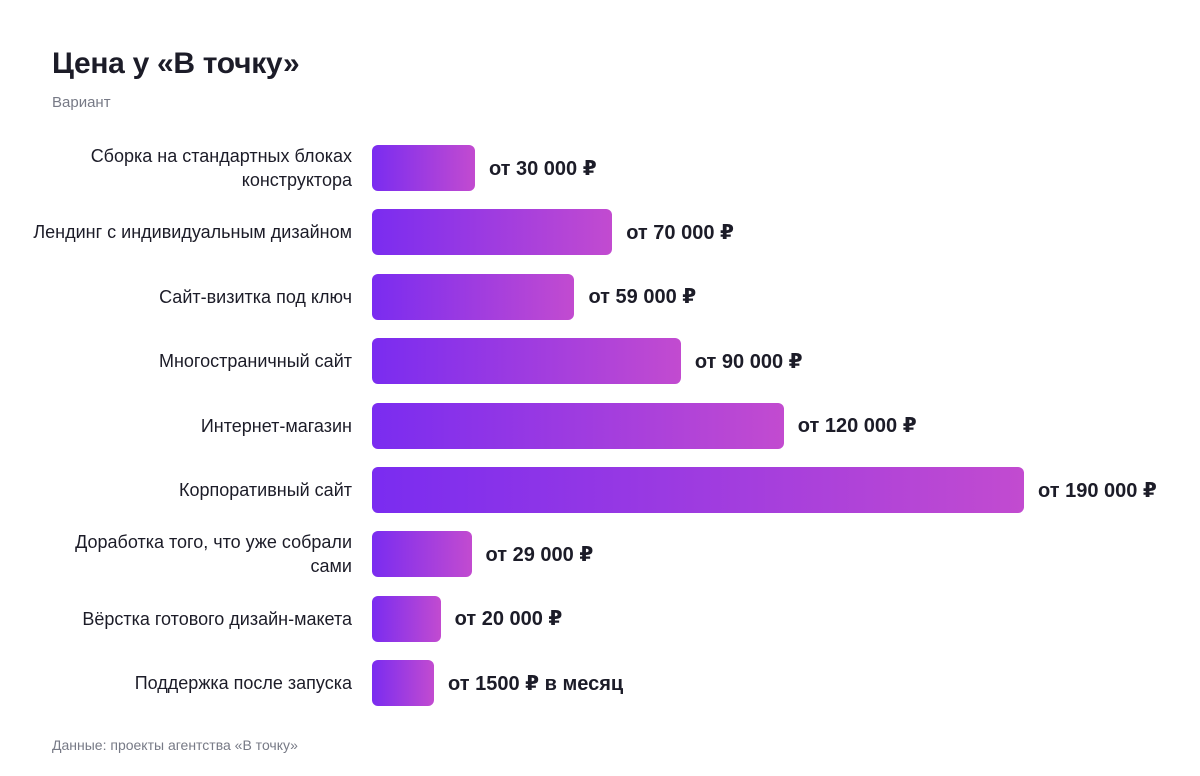 This screenshot has height=776, width=1200. I want to click on bar-value-label: от 29 000 ₽, so click(539, 554).